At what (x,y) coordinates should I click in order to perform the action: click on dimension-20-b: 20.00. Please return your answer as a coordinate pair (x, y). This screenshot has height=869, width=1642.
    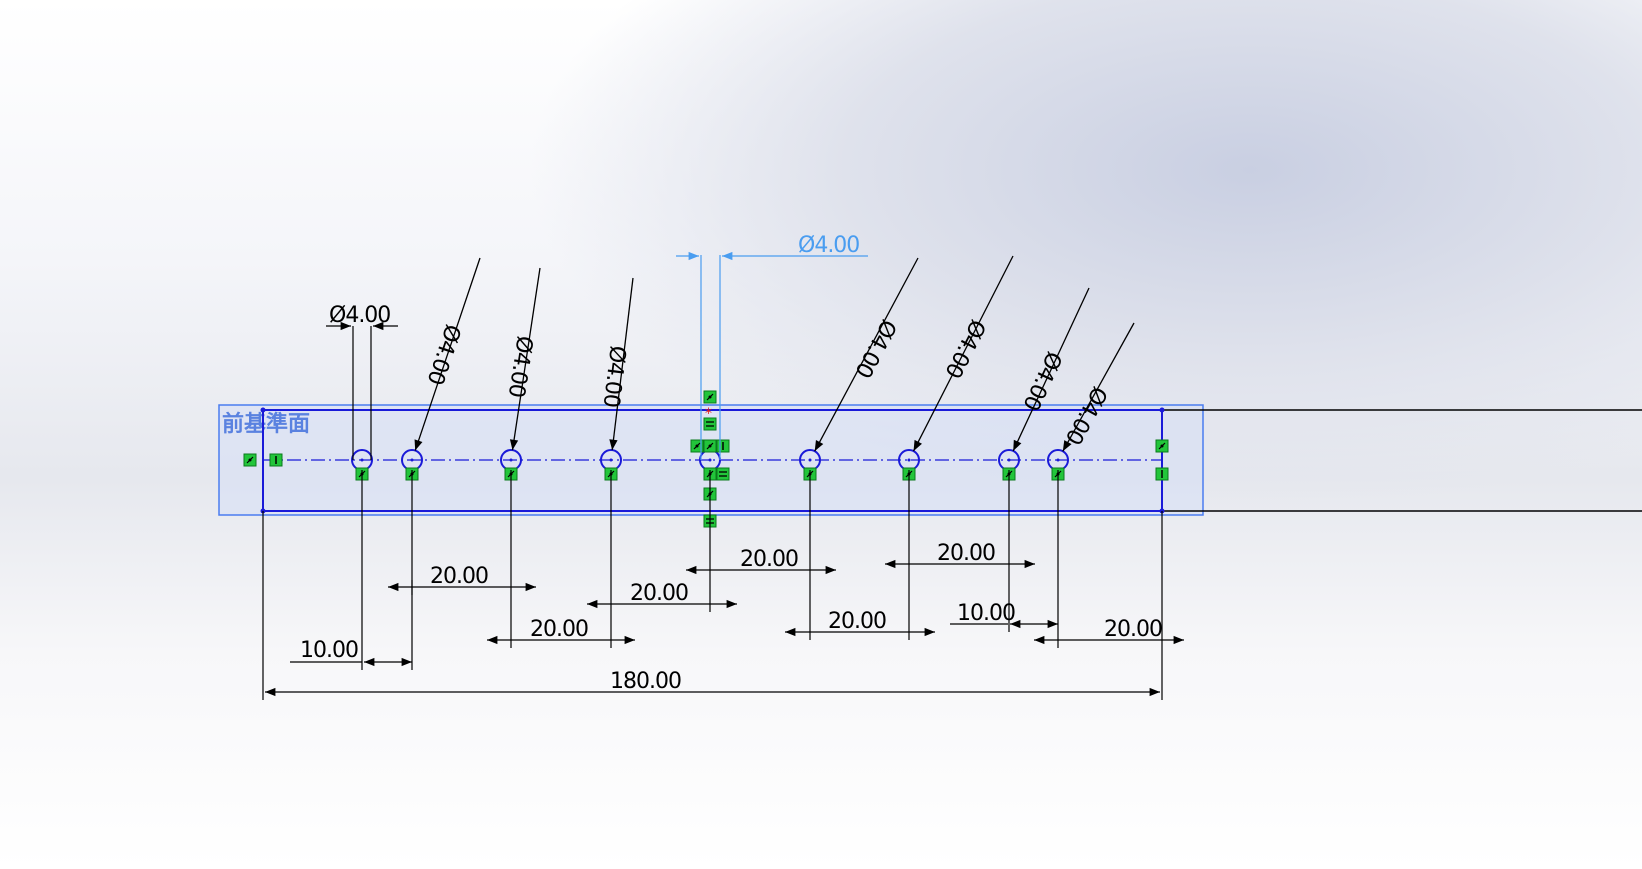
    Looking at the image, I should click on (561, 631).